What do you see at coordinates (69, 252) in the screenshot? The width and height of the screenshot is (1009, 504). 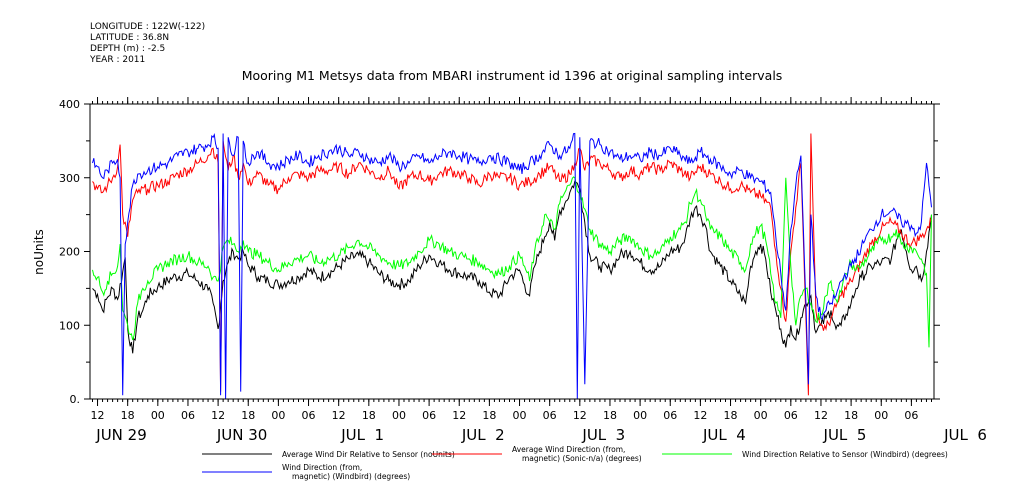 I see `y-tick-label: 200` at bounding box center [69, 252].